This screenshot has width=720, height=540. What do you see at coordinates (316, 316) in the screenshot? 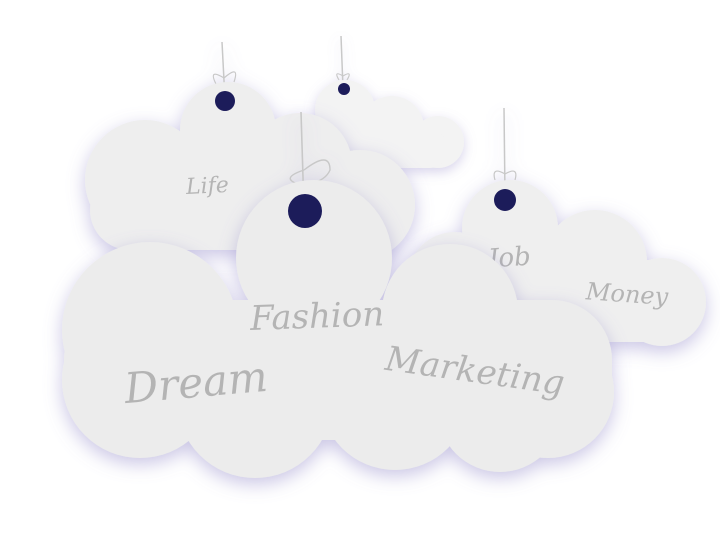
I see `word-fashion: Fashion` at bounding box center [316, 316].